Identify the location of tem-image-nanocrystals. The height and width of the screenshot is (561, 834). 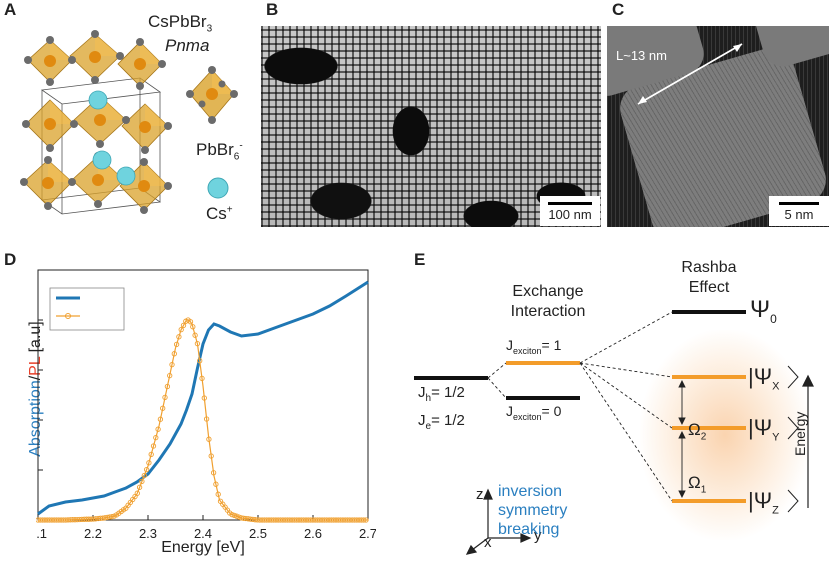
(431, 126).